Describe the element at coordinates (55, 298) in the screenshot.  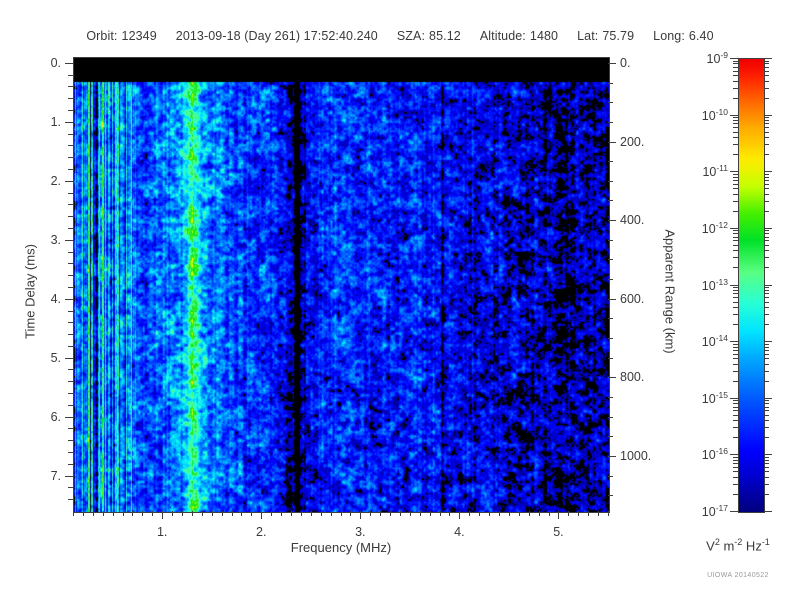
I see `y-tick-label-left: 4.` at that location.